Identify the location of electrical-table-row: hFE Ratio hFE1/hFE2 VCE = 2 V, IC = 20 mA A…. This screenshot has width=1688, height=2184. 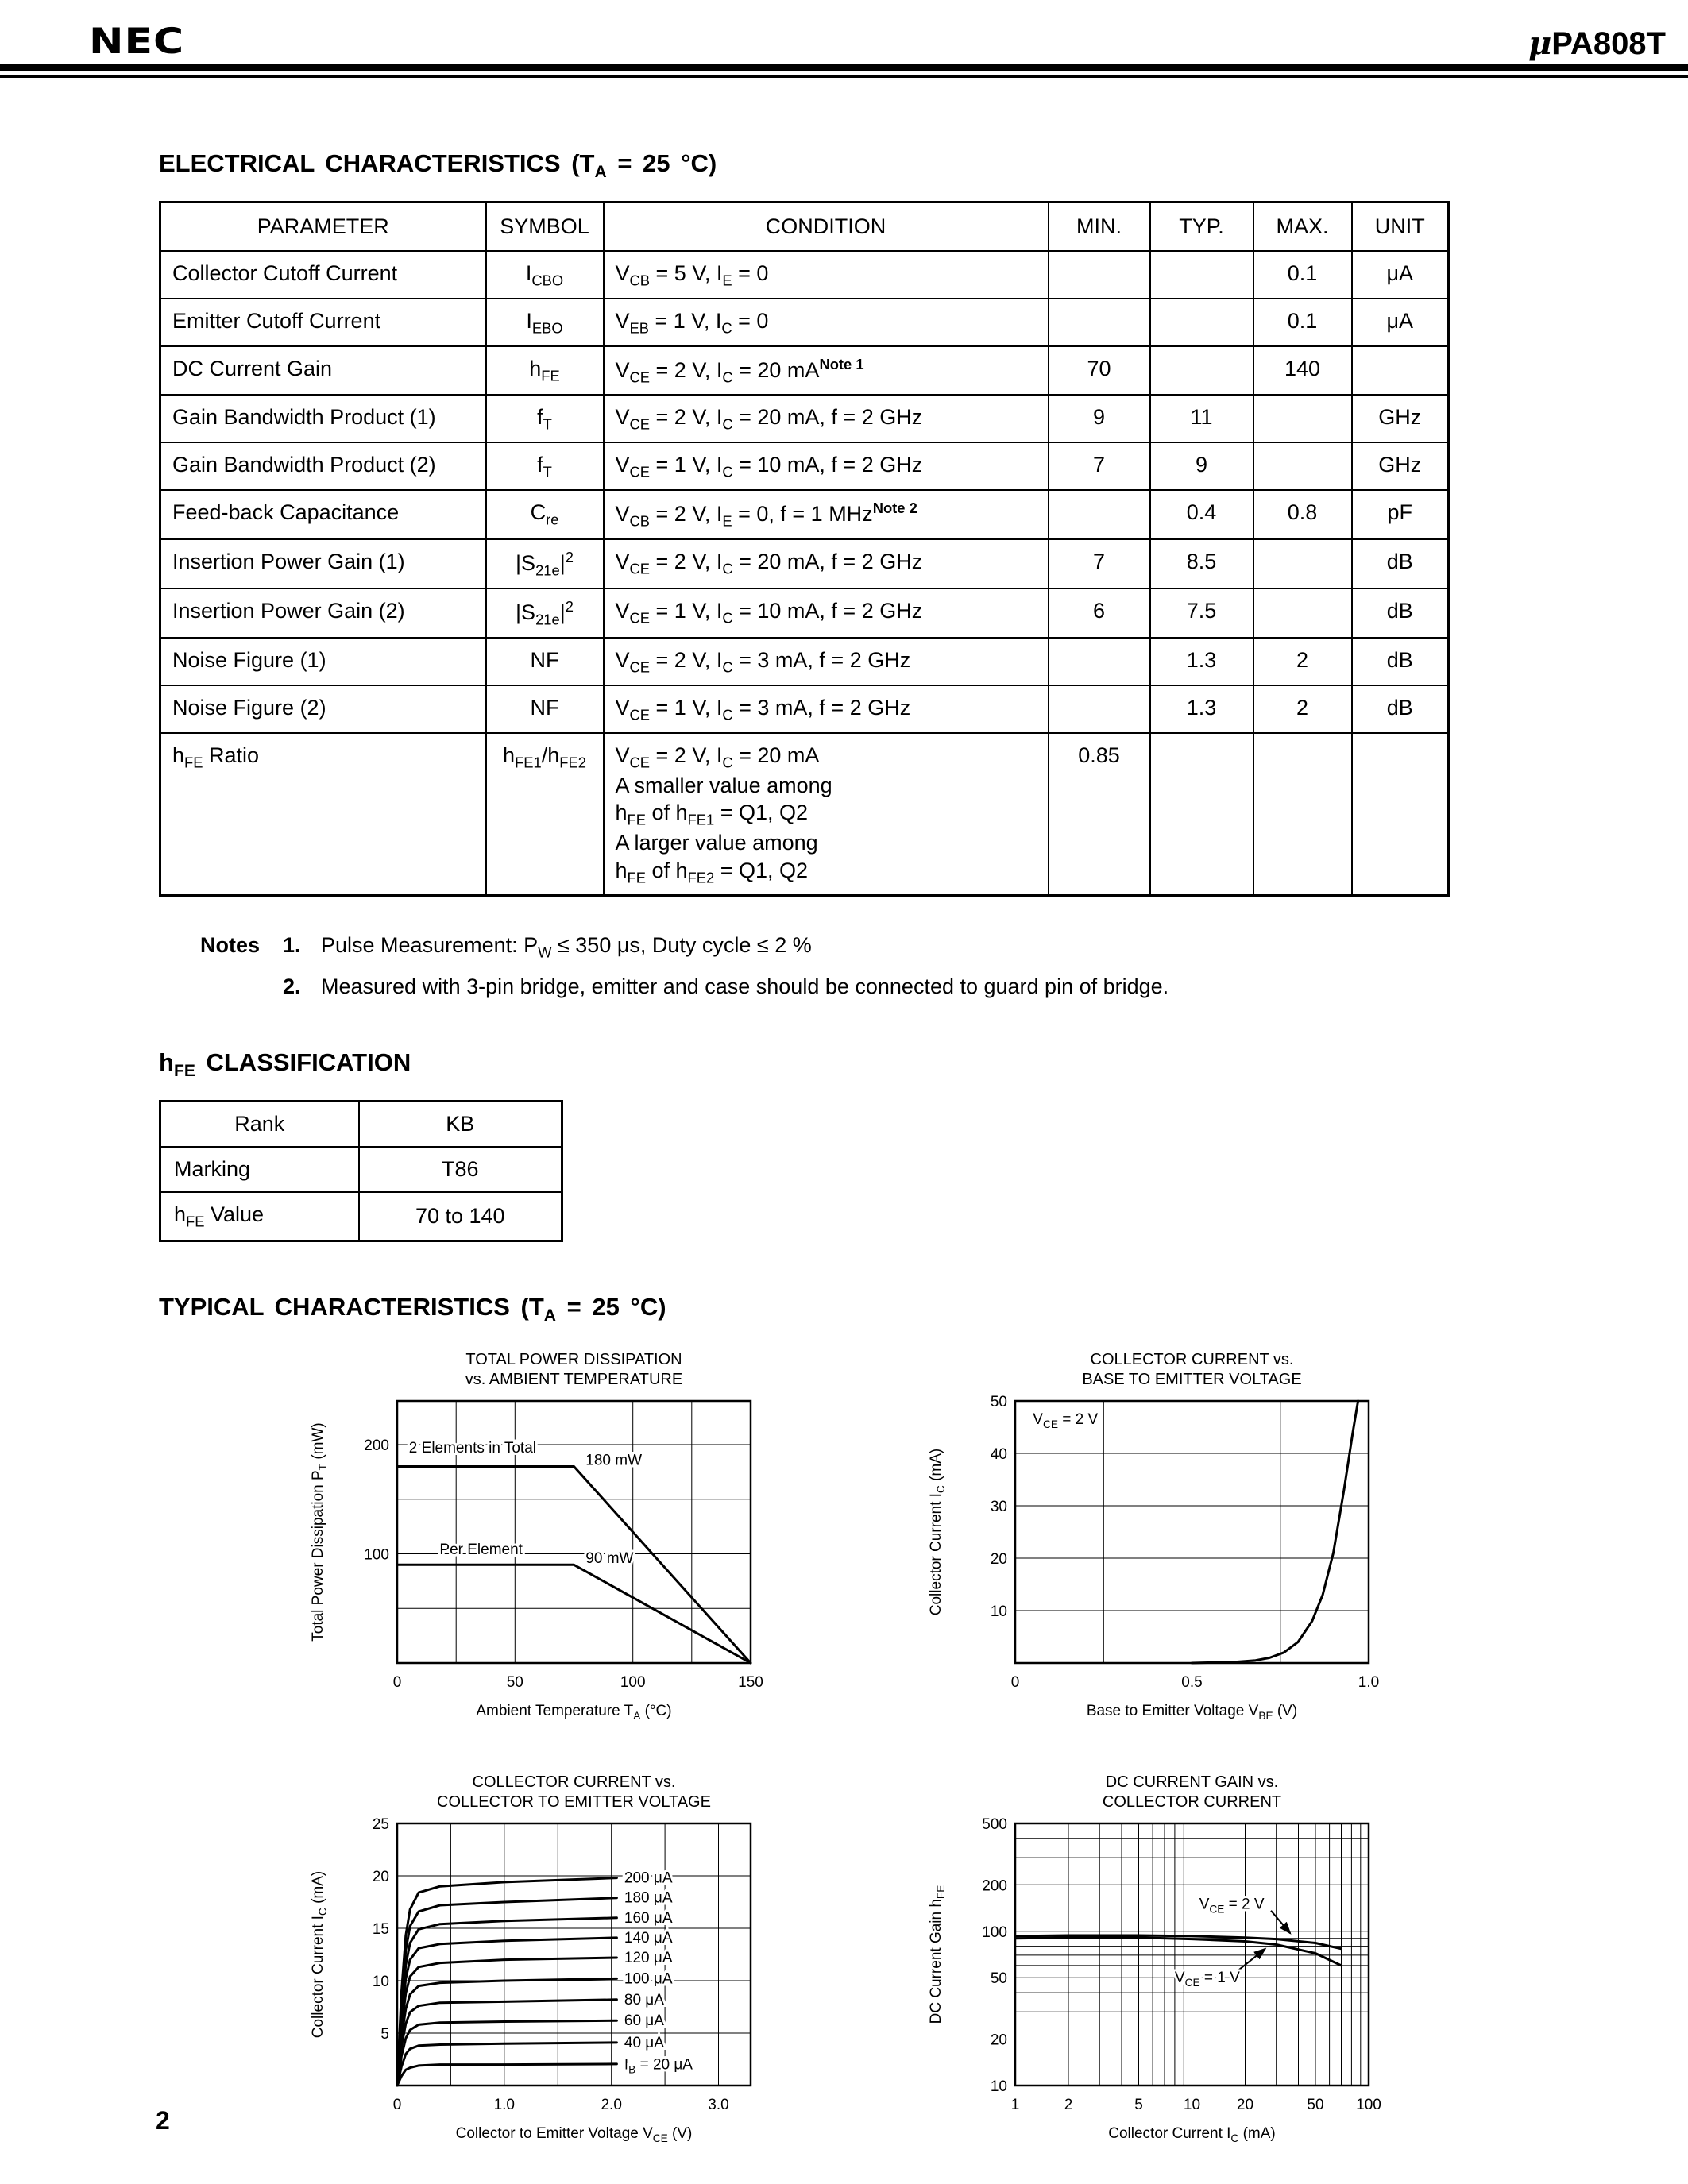
(805, 814).